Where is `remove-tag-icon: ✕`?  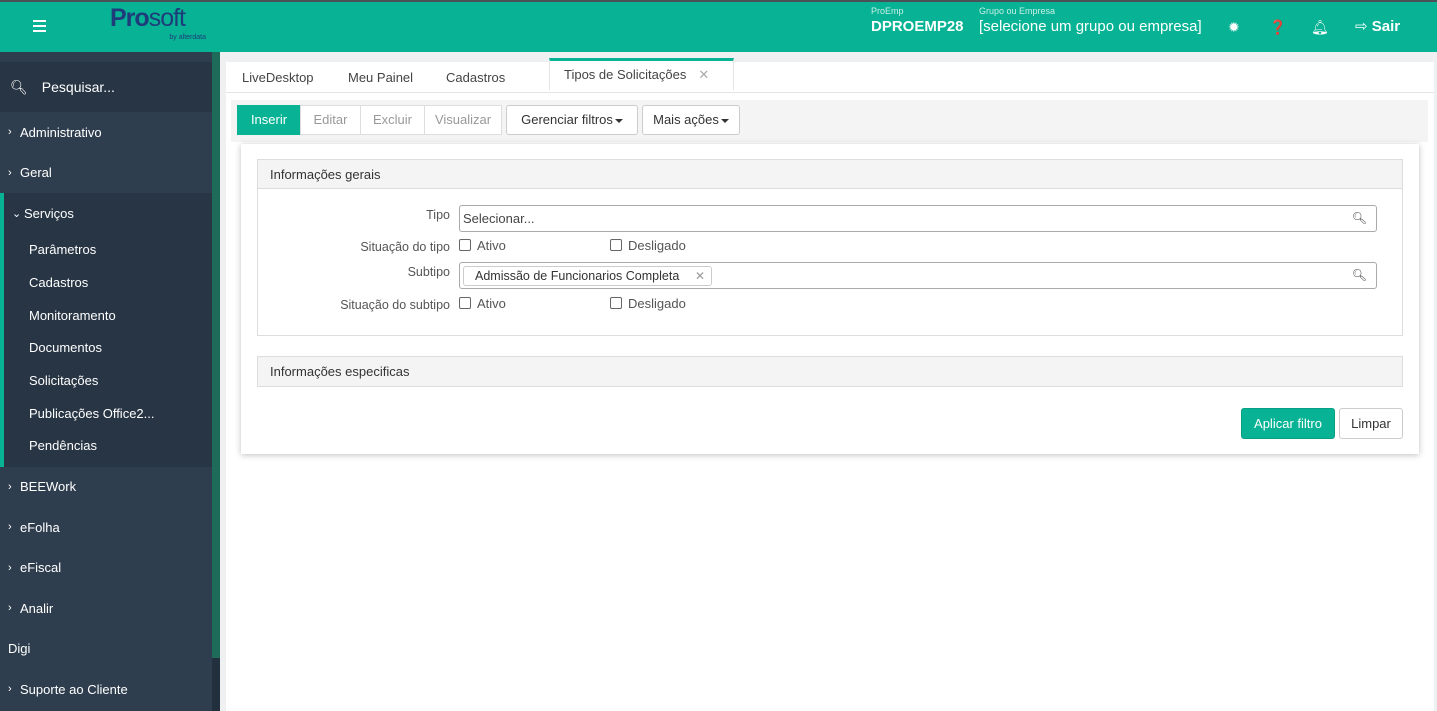 remove-tag-icon: ✕ is located at coordinates (699, 276).